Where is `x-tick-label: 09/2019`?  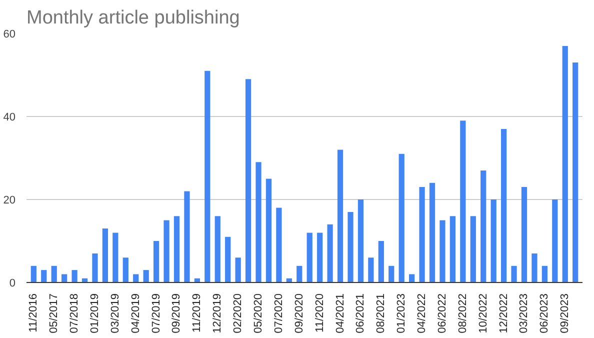 x-tick-label: 09/2019 is located at coordinates (176, 313).